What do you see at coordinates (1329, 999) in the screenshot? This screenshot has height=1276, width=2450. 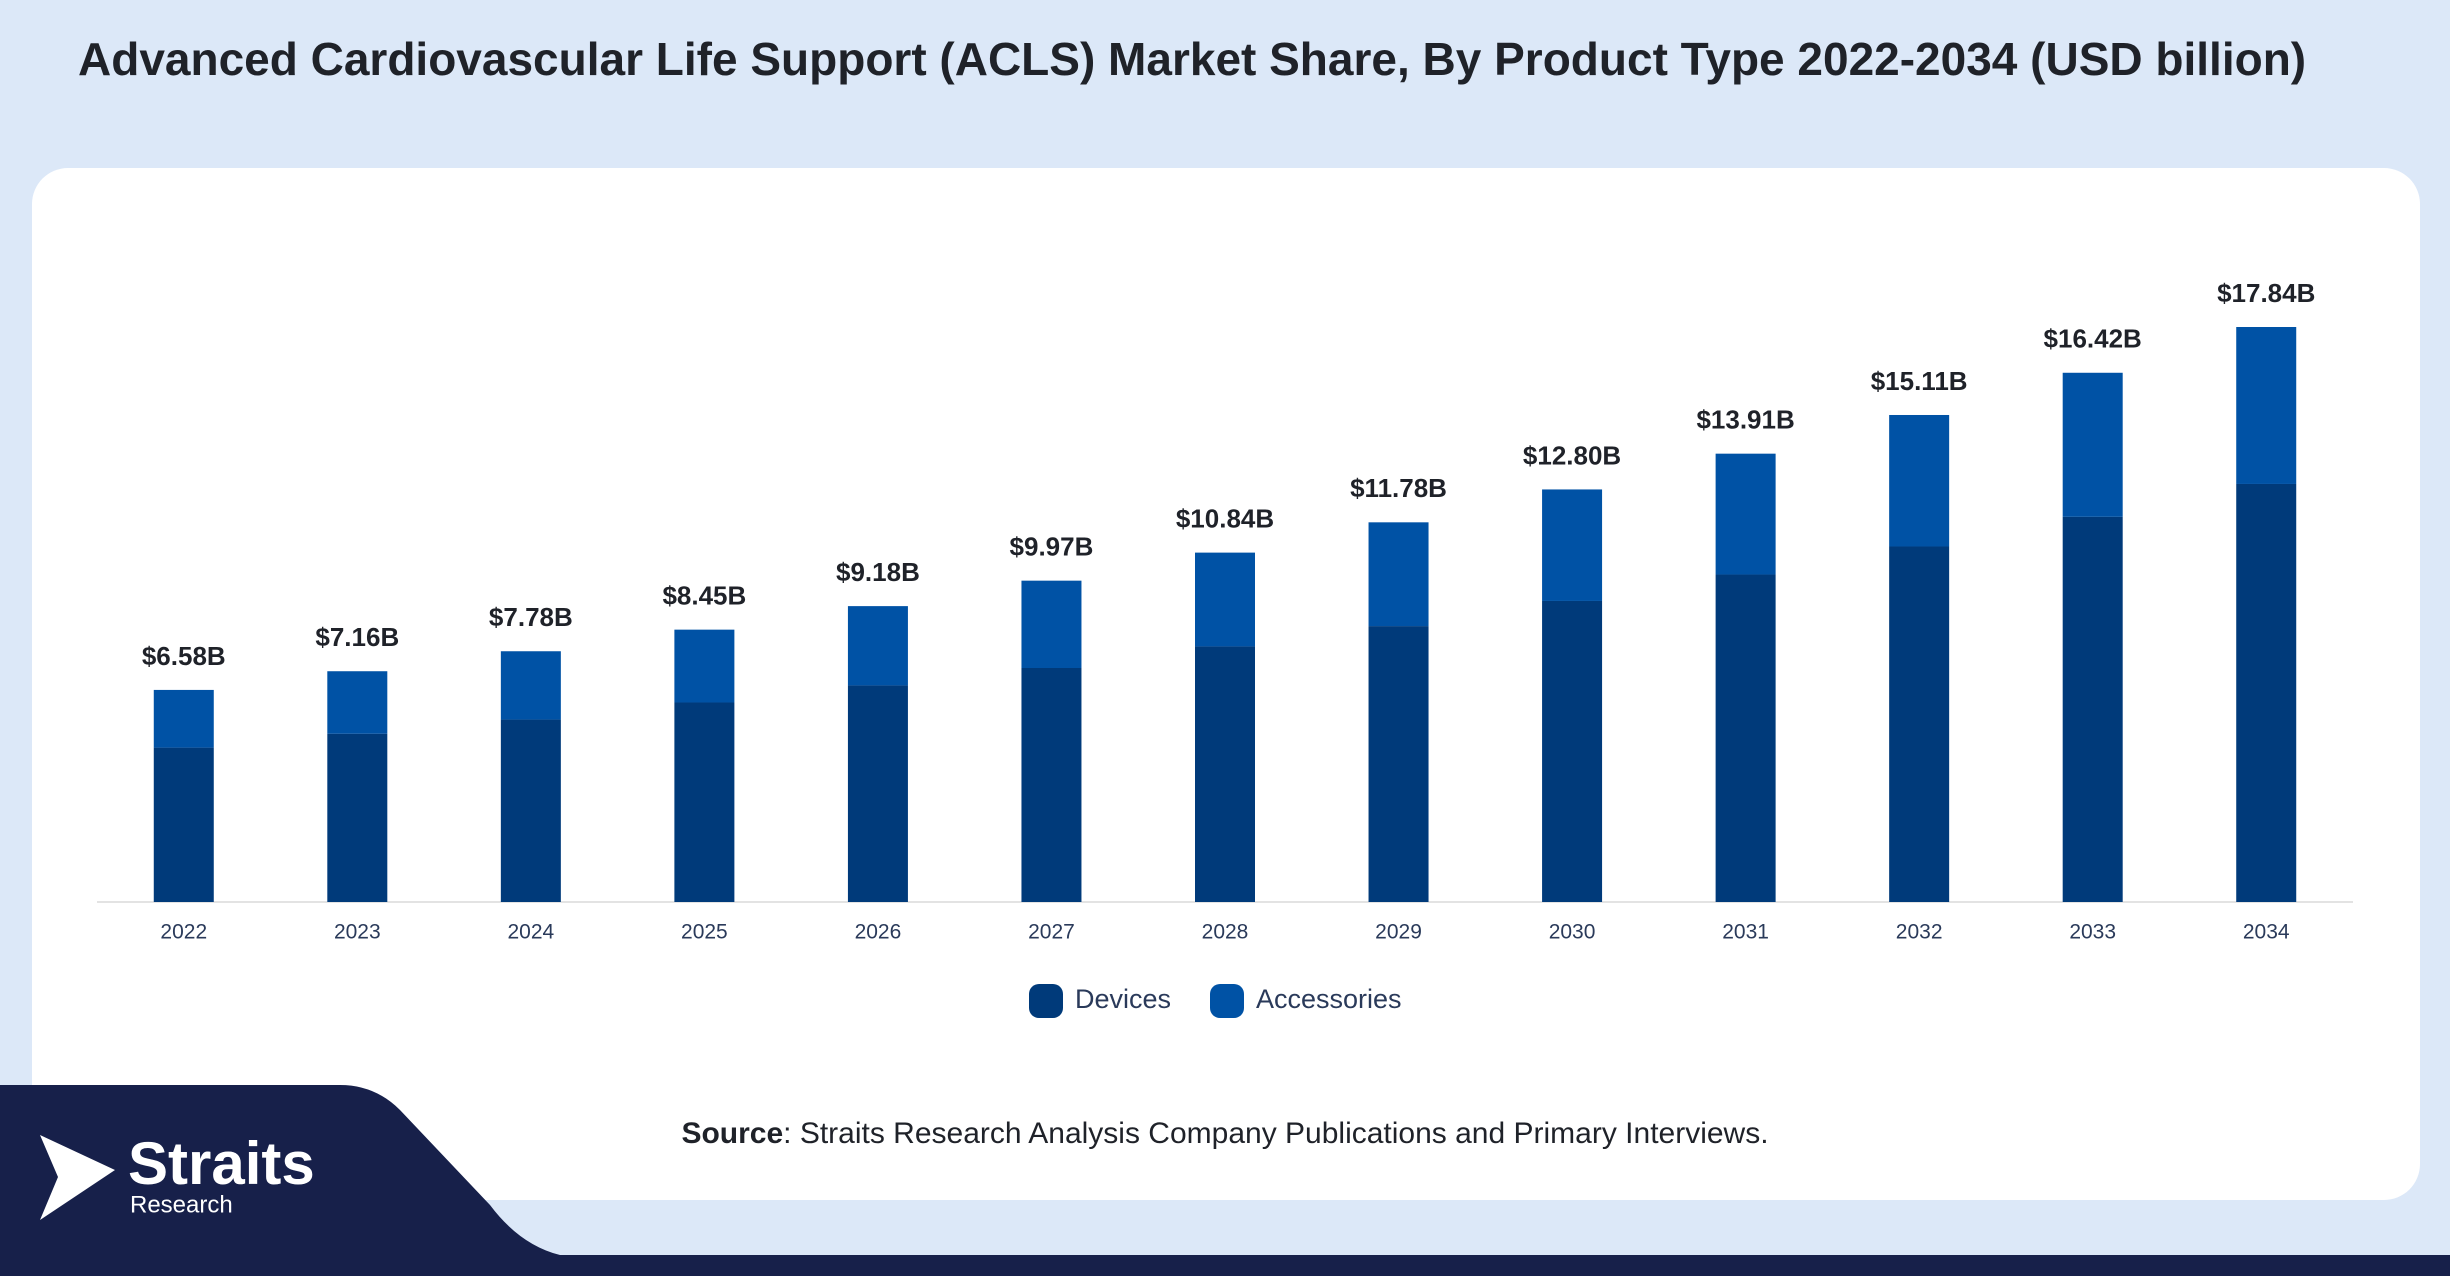 I see `legend-label: Accessories` at bounding box center [1329, 999].